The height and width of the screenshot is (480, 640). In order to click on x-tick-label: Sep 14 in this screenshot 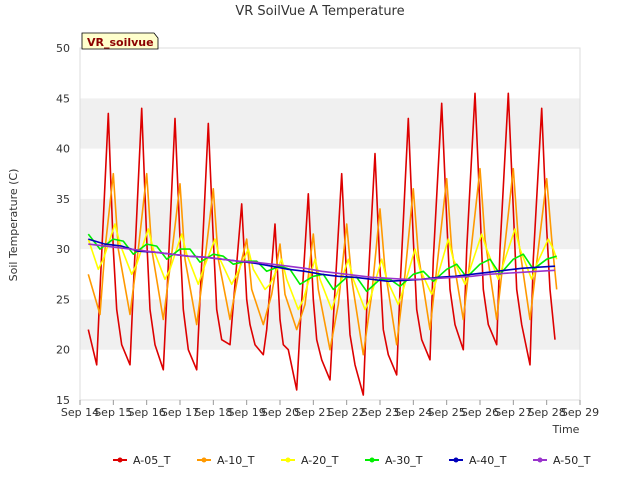, I will do `click(80, 412)`.